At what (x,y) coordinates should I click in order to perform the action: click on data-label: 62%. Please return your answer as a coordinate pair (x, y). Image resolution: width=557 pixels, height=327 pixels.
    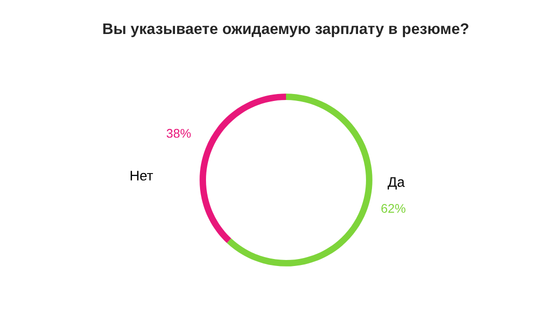
    Looking at the image, I should click on (393, 208).